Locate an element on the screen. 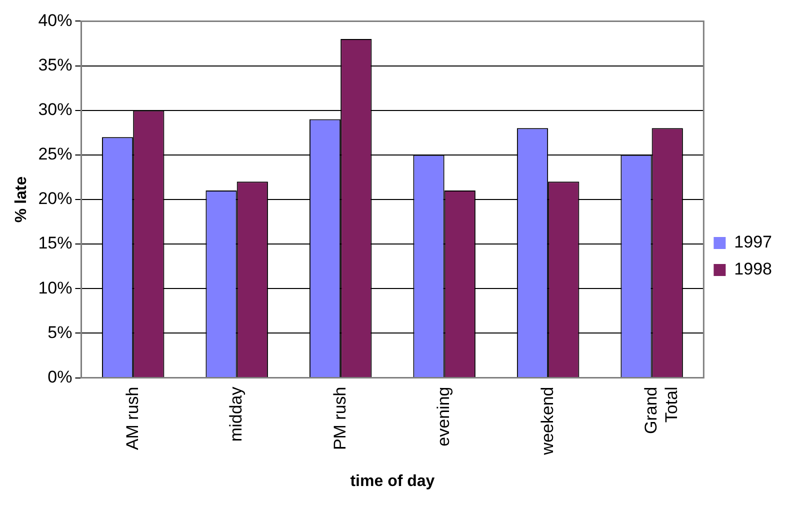 The image size is (802, 505). y-tick-label: 0% is located at coordinates (60, 376).